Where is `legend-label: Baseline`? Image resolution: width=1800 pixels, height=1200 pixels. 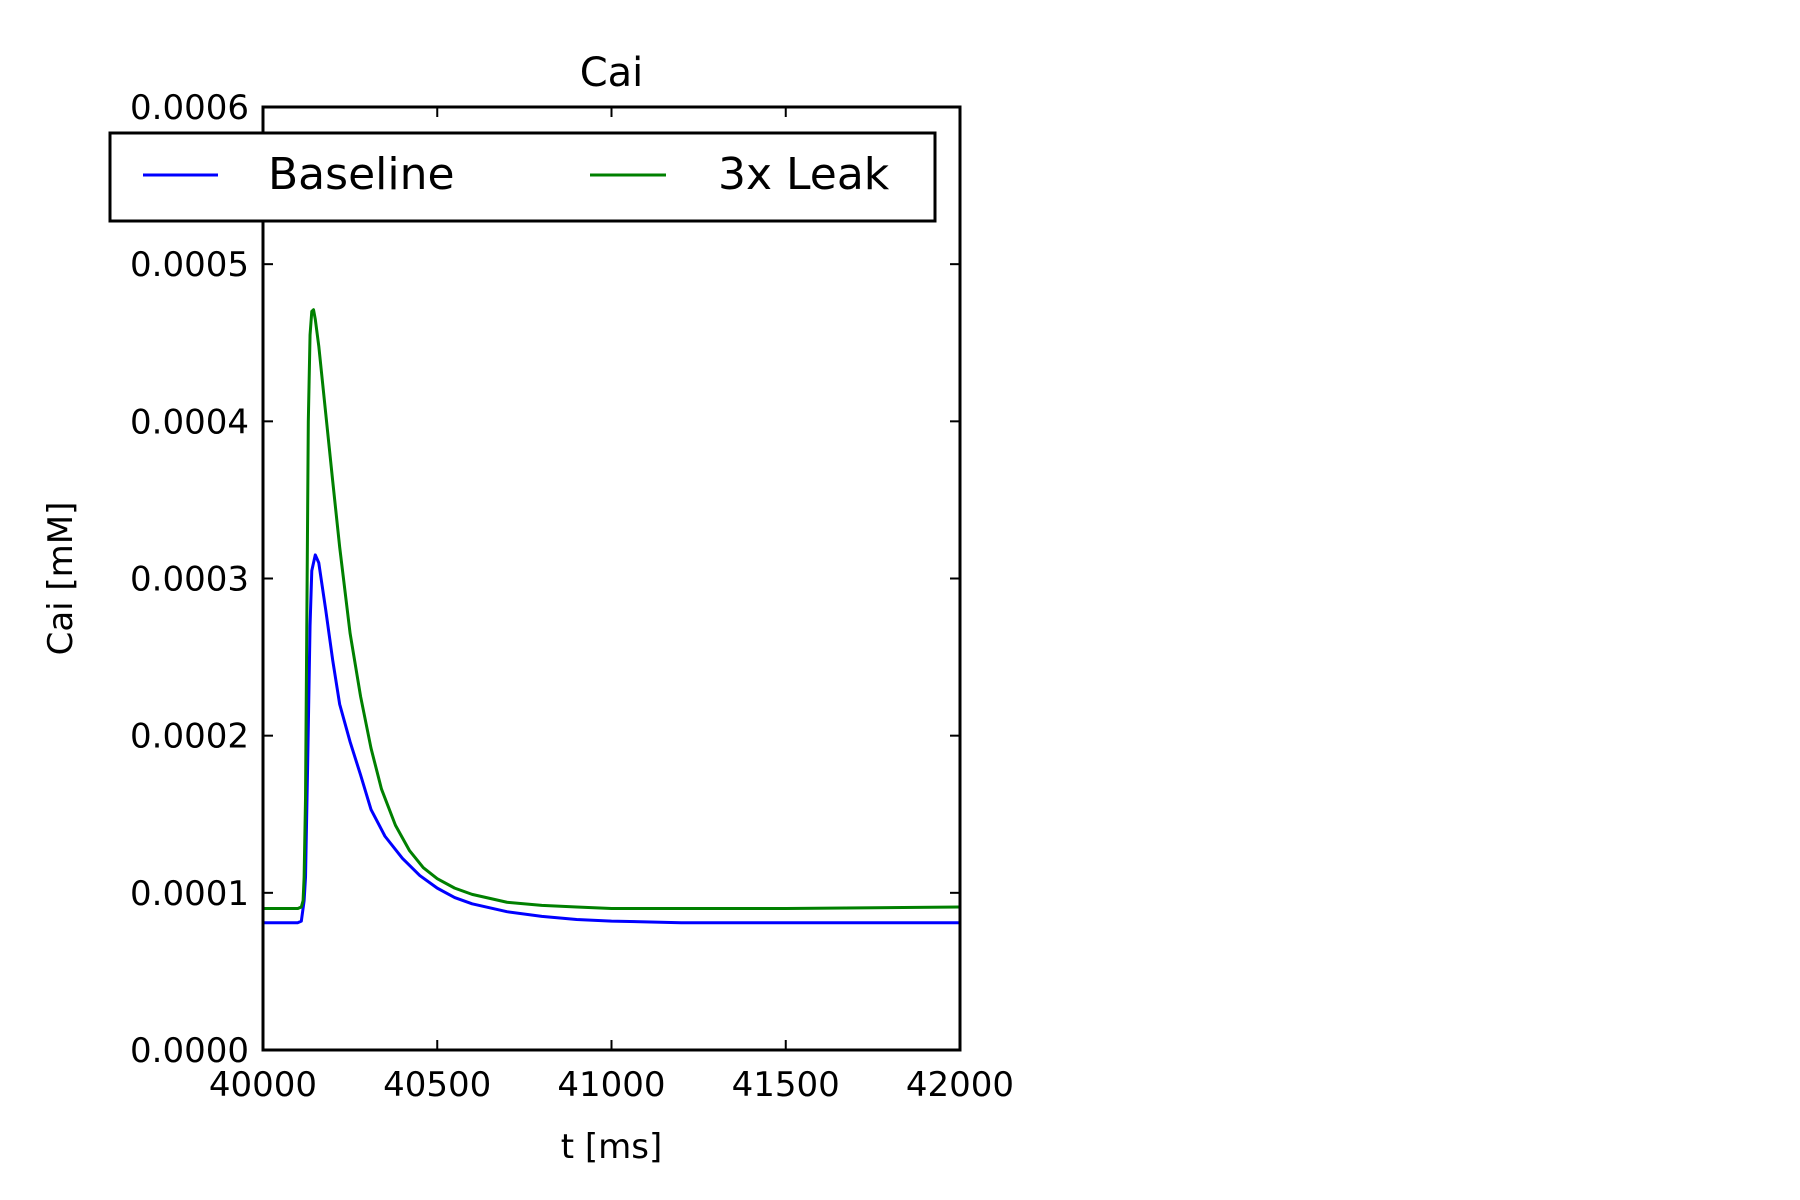 legend-label: Baseline is located at coordinates (361, 174).